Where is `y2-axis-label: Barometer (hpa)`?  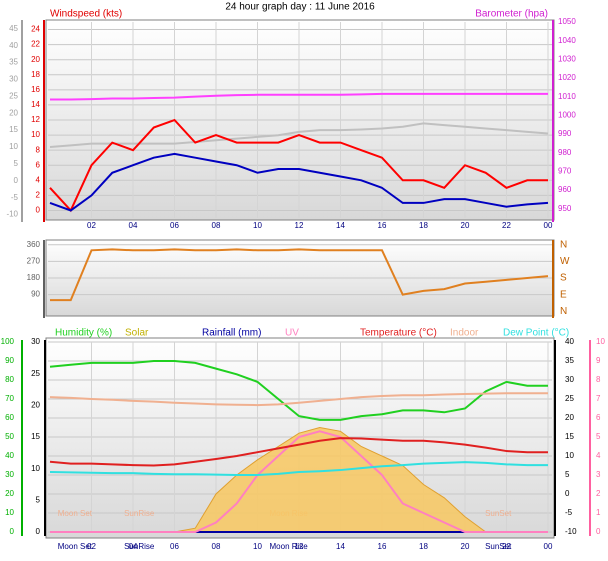
y2-axis-label: Barometer (hpa) is located at coordinates (511, 14).